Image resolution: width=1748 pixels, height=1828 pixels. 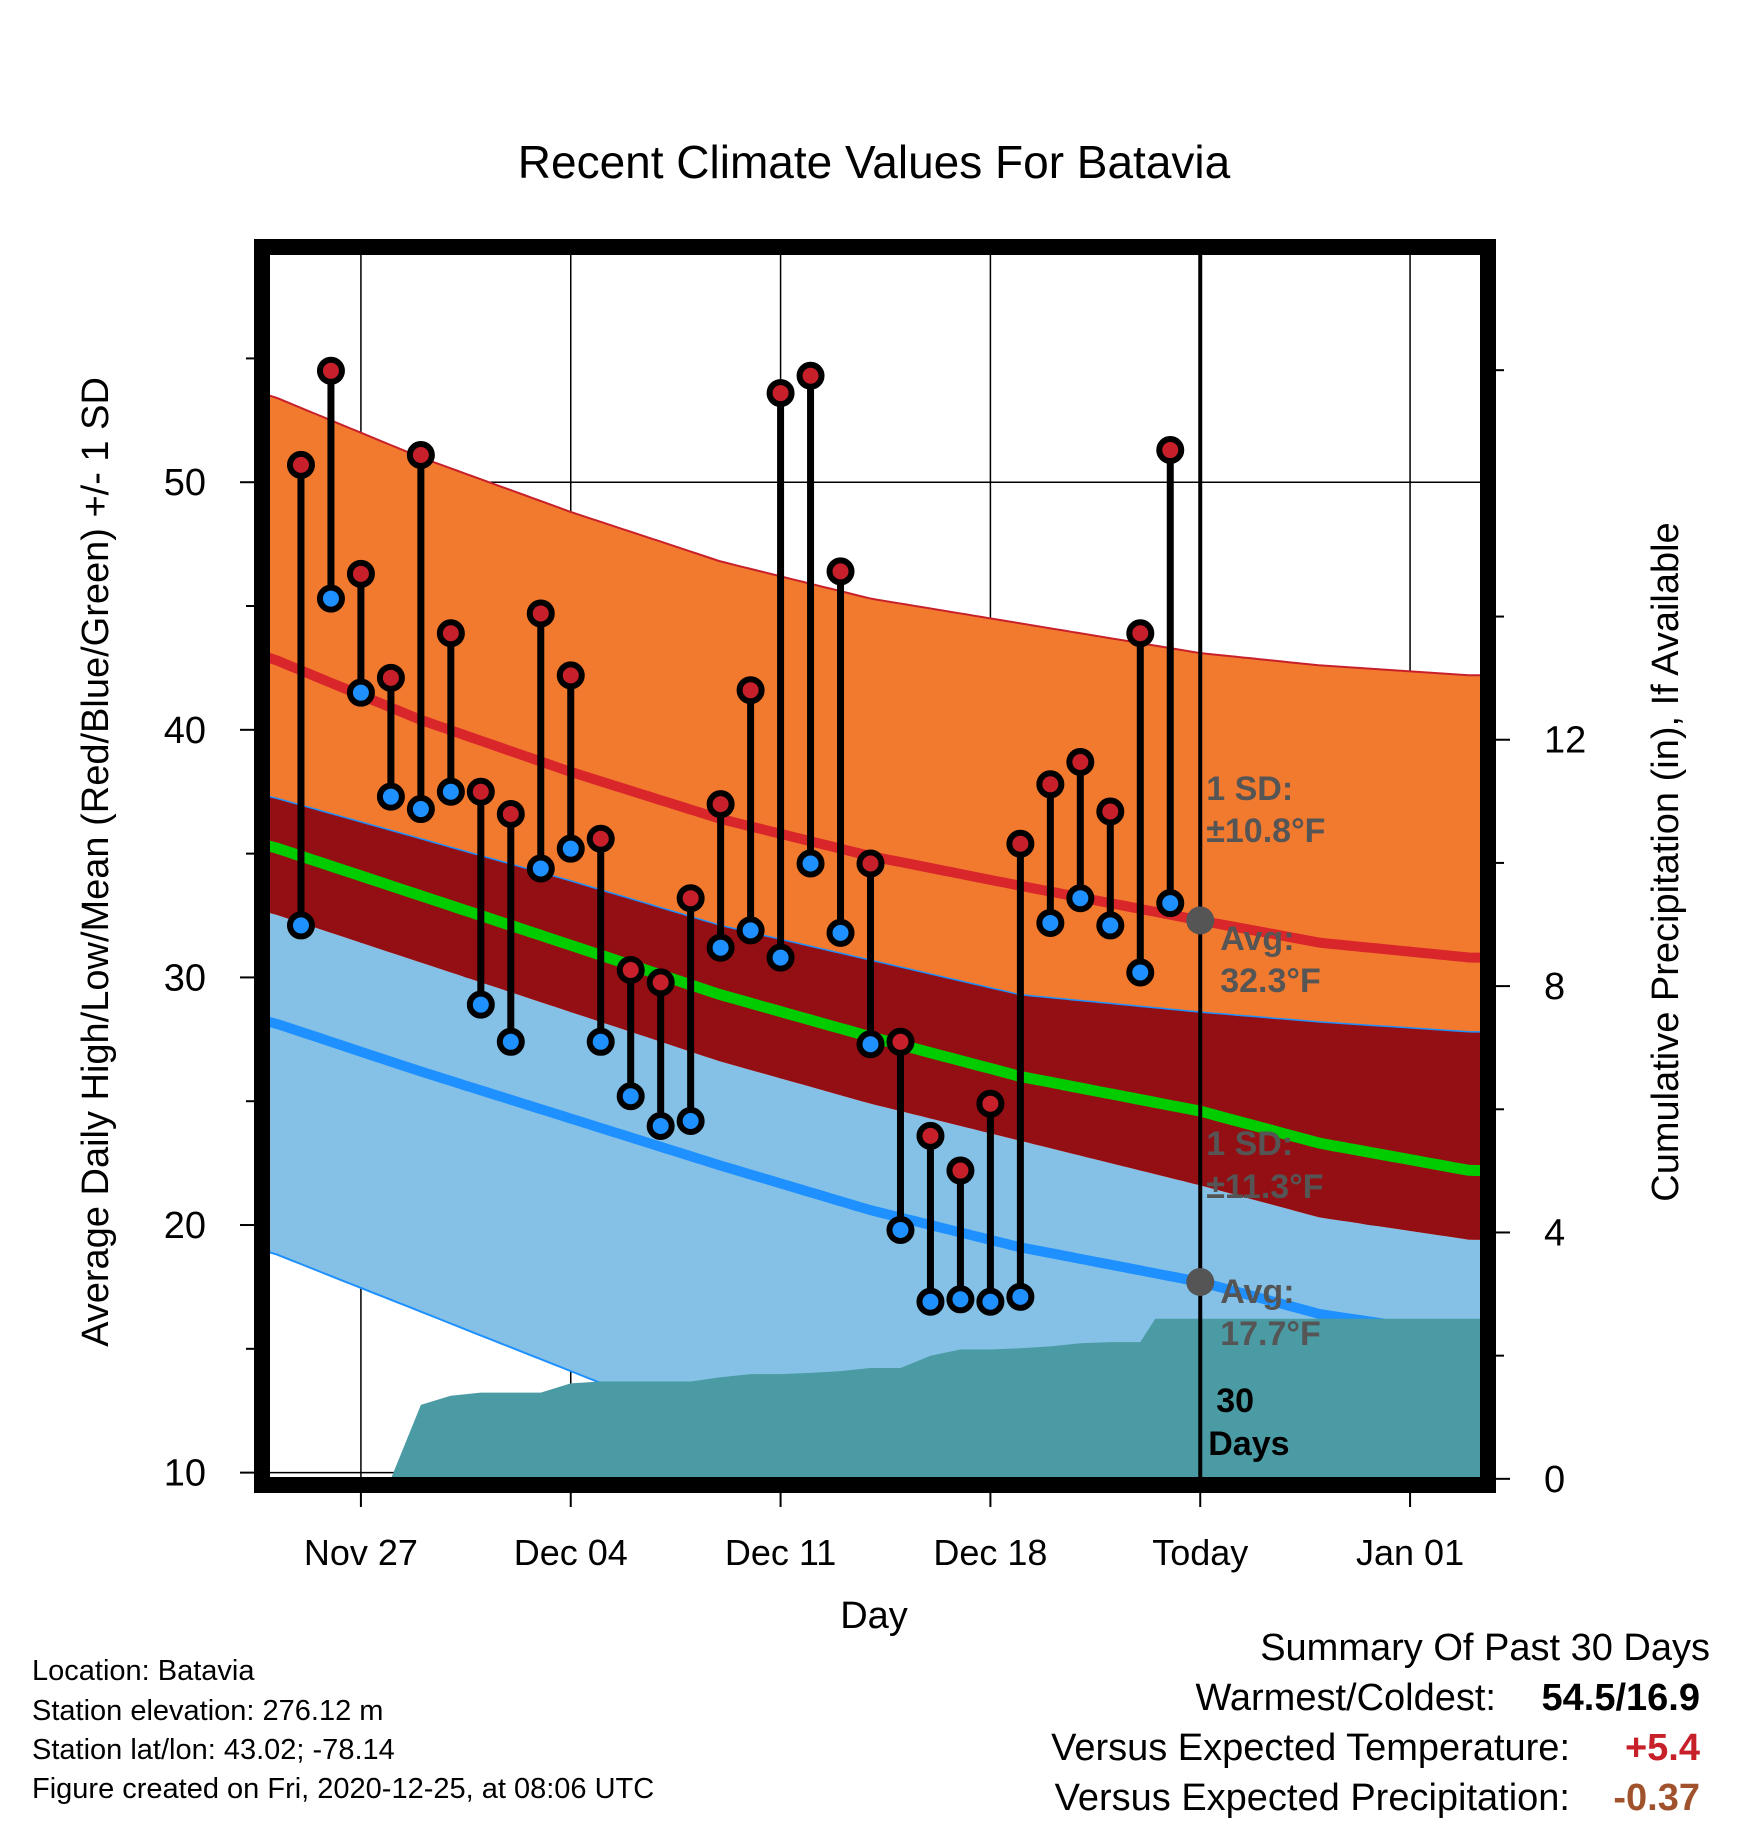 I want to click on high-avg-value-annotation: 32.3°F, so click(x=1270, y=981).